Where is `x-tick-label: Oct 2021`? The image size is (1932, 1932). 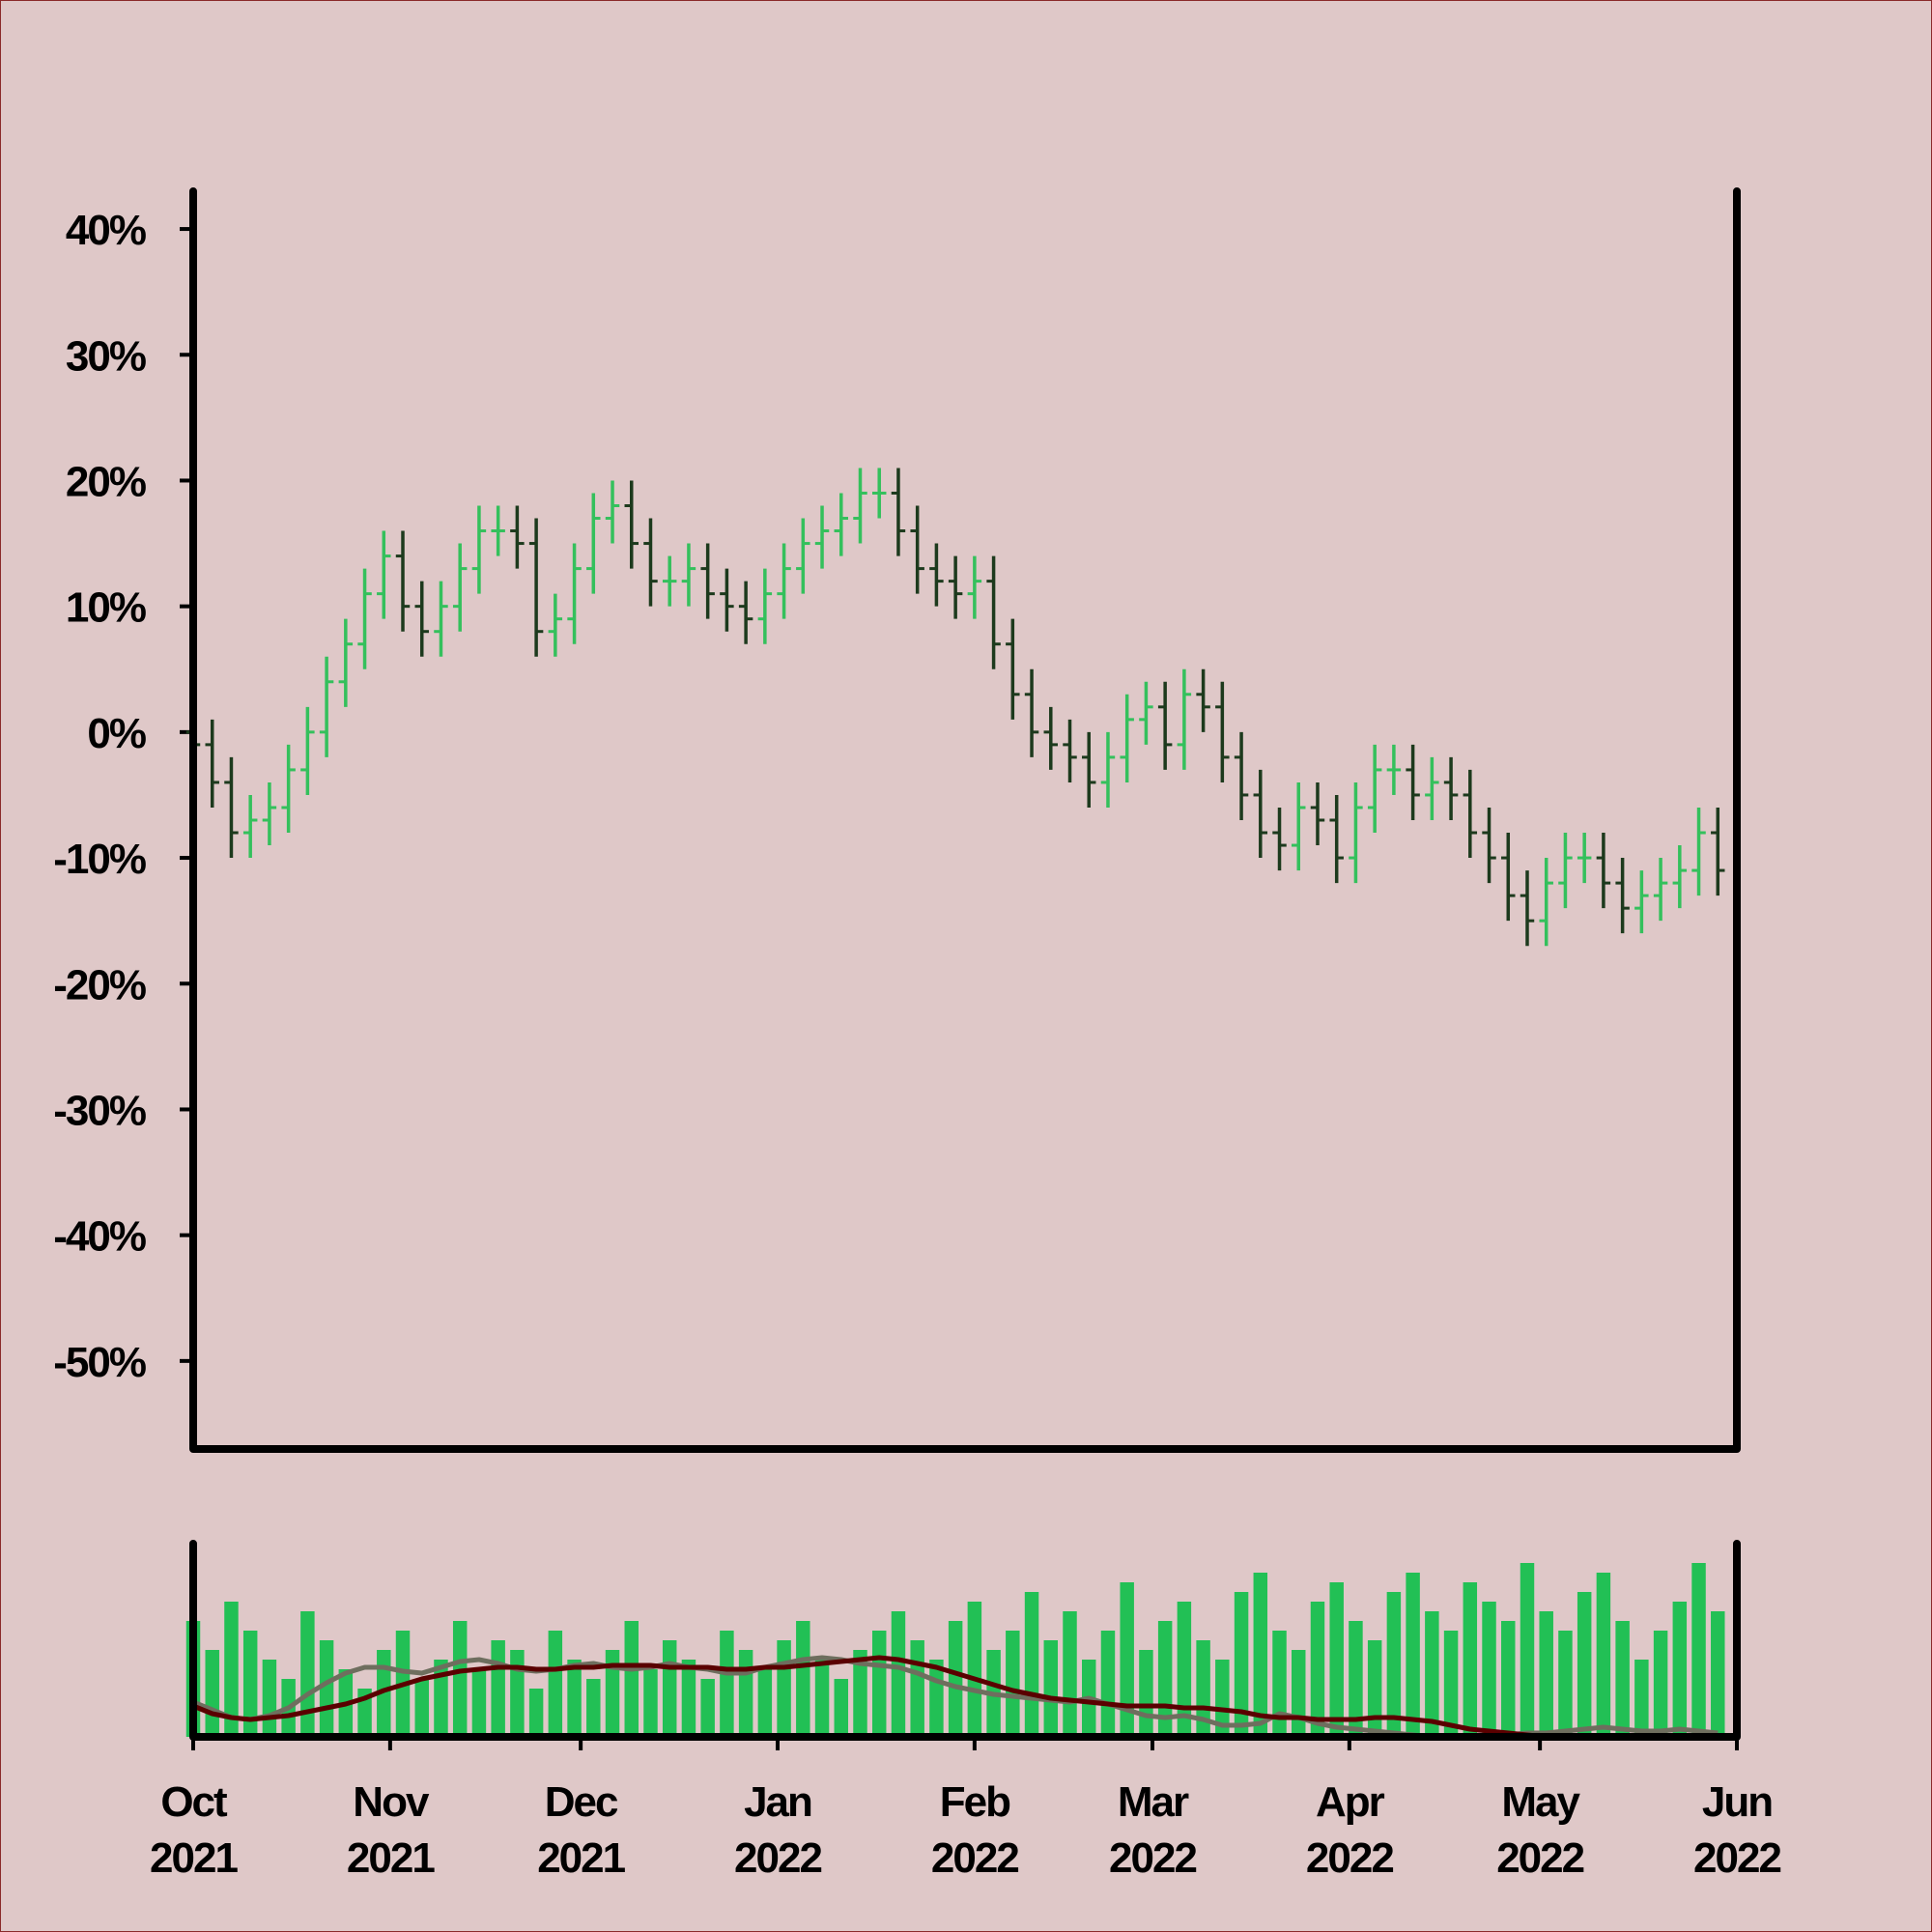
x-tick-label: Oct 2021 is located at coordinates (194, 1830).